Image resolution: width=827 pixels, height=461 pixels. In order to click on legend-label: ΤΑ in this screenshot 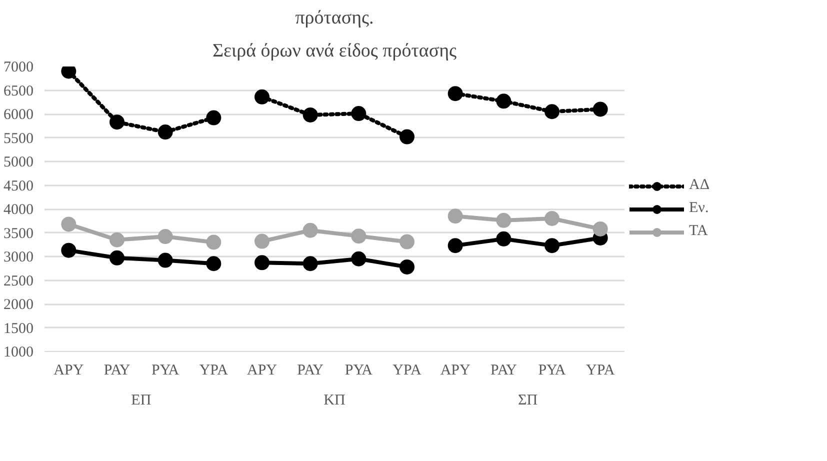, I will do `click(699, 231)`.